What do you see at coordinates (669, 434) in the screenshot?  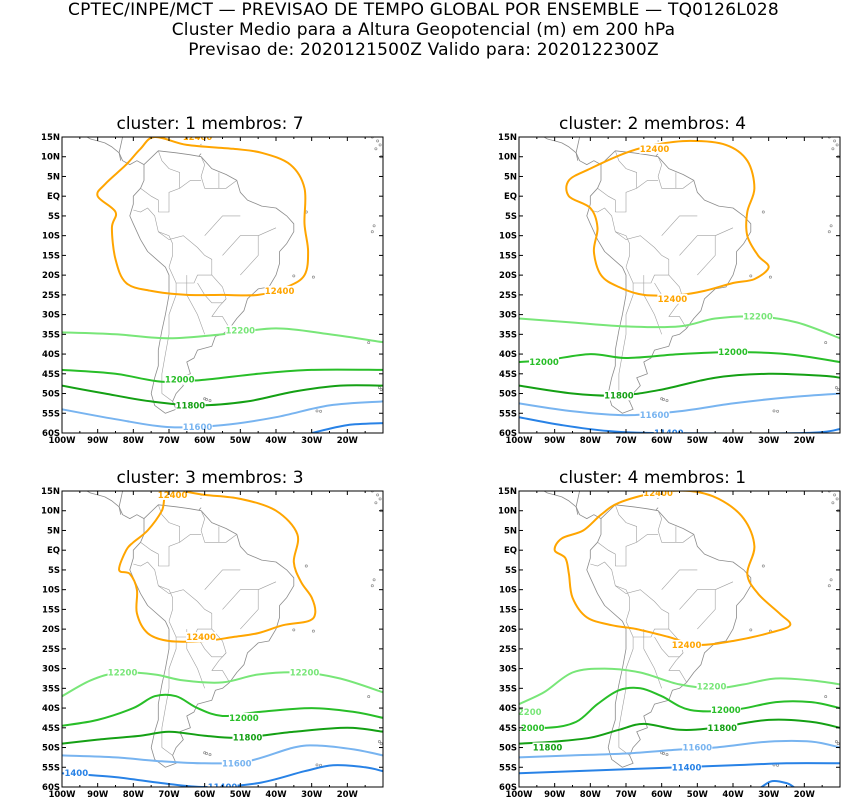 I see `contour-label: 11400` at bounding box center [669, 434].